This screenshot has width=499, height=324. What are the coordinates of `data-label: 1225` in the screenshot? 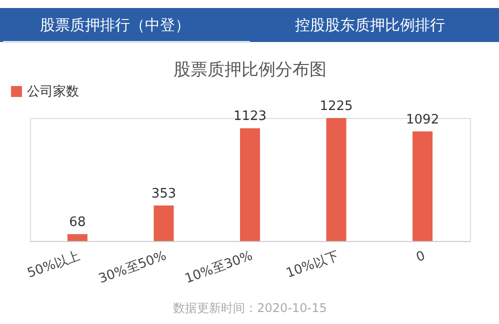 It's located at (336, 106).